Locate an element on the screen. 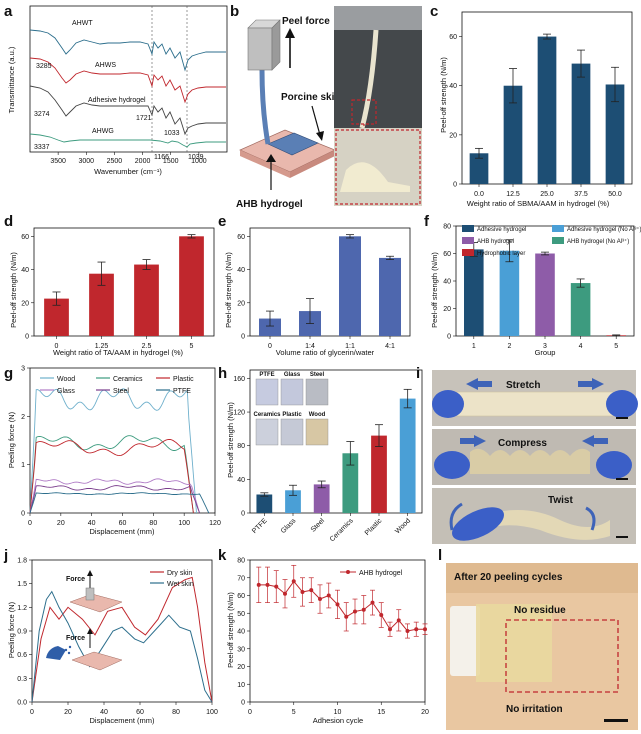  h-photo-label-3: Ceramics is located at coordinates (267, 415).